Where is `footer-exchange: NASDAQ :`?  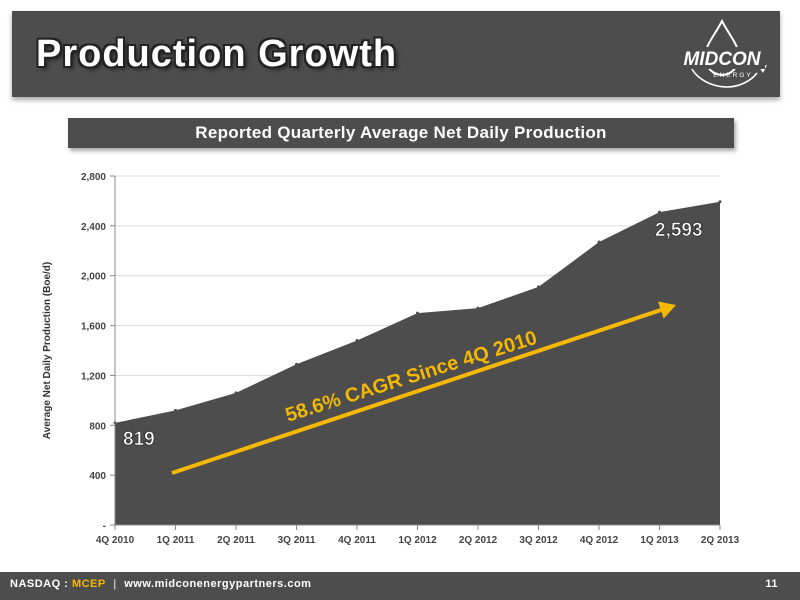 footer-exchange: NASDAQ : is located at coordinates (39, 584).